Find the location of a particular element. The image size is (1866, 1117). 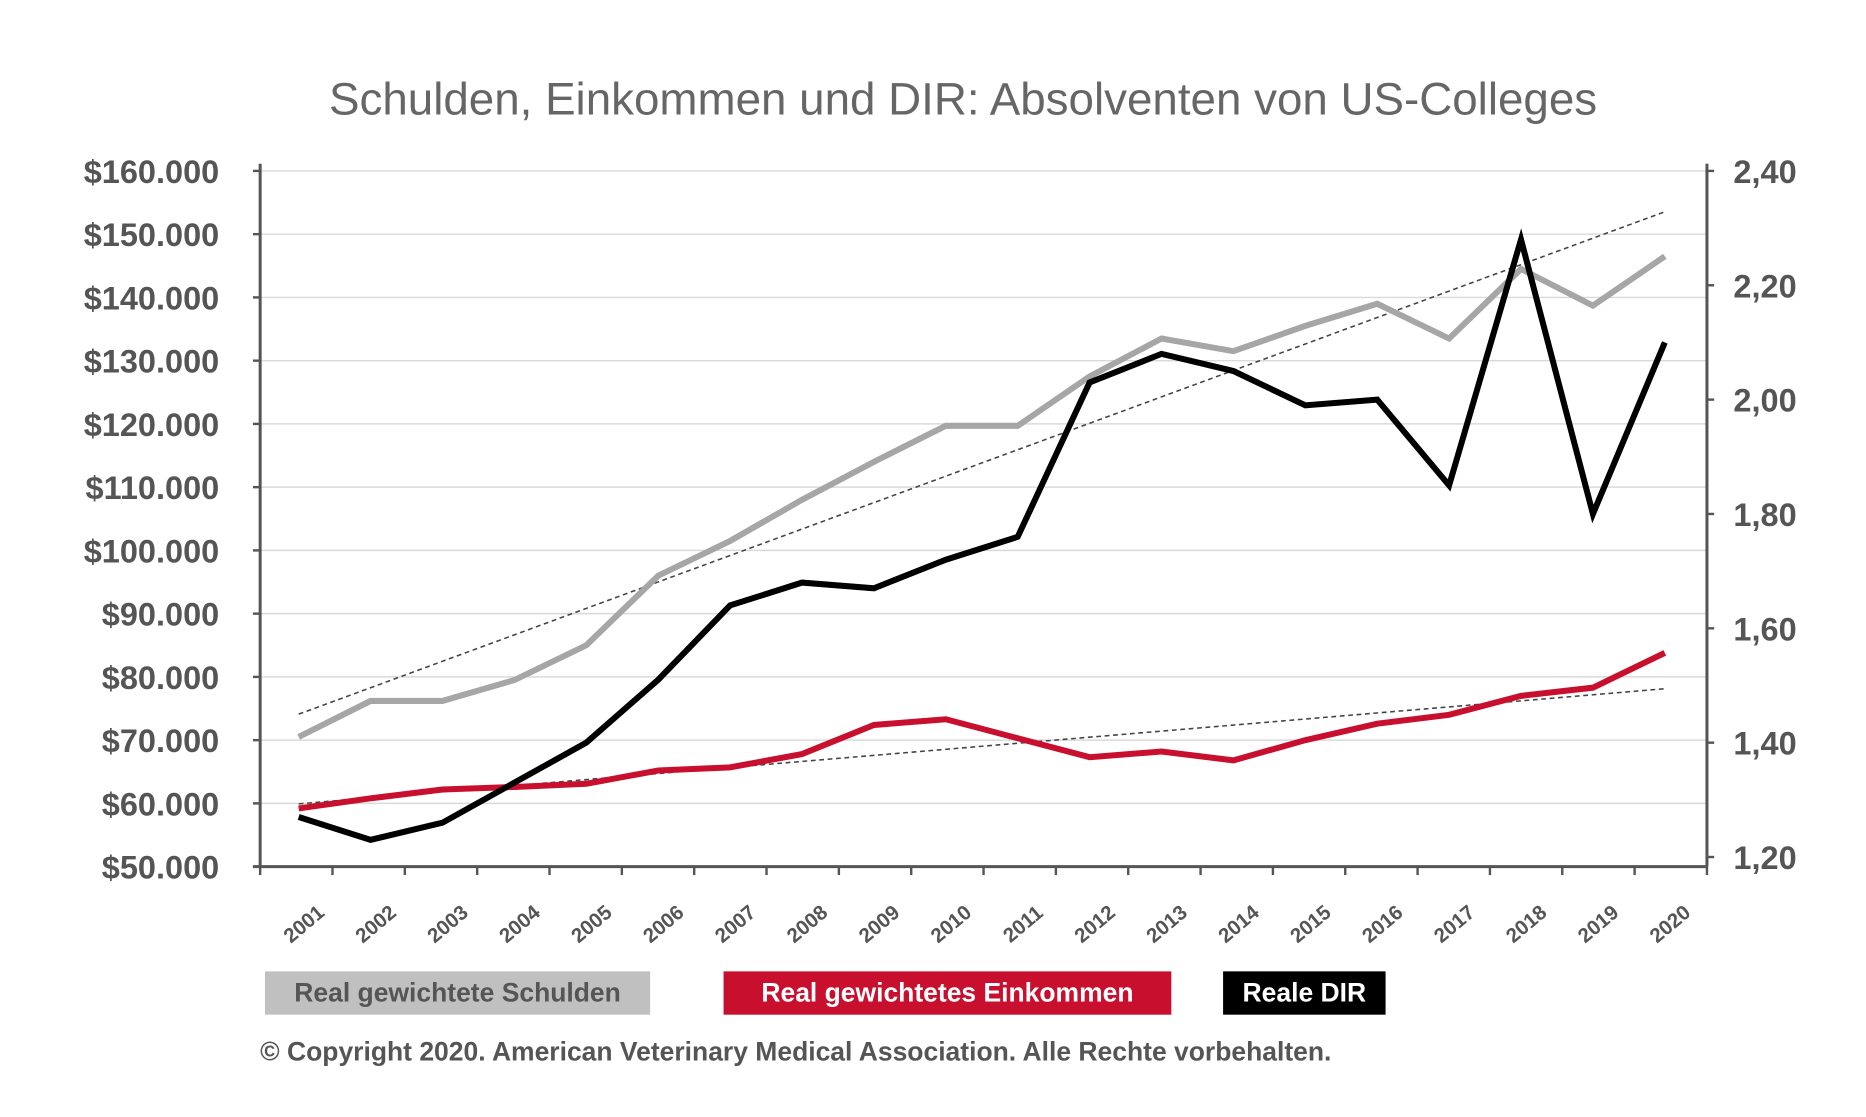

x-tick-label: 2012 is located at coordinates (1095, 924).